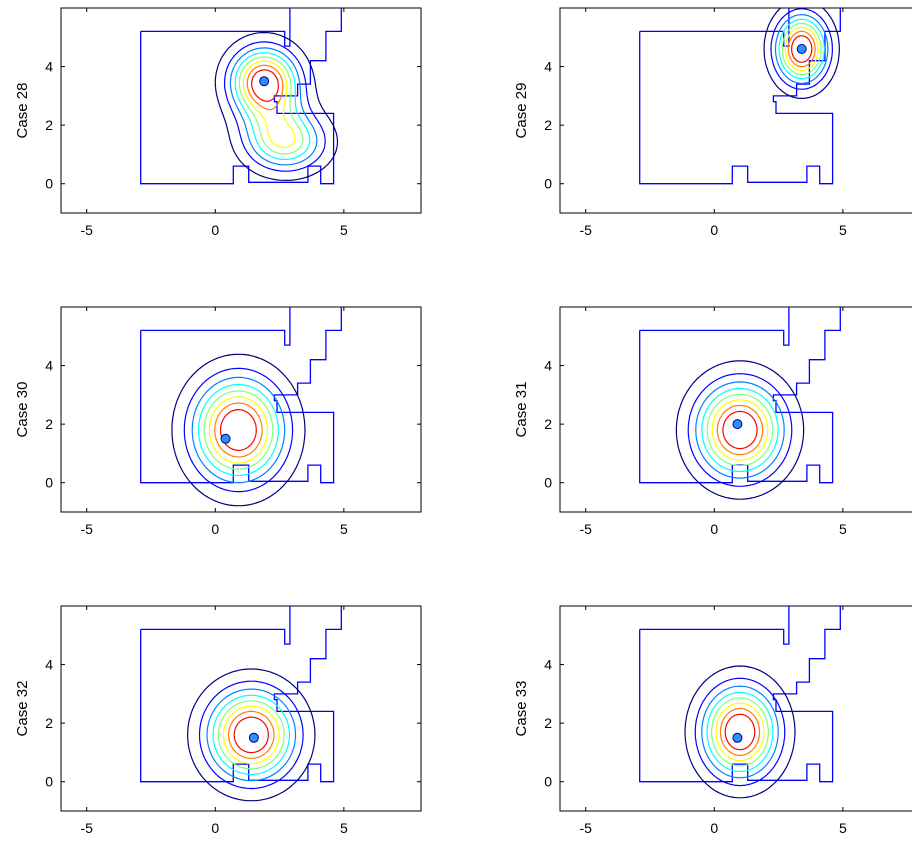  I want to click on y-axis-label: Case 32, so click(22, 709).